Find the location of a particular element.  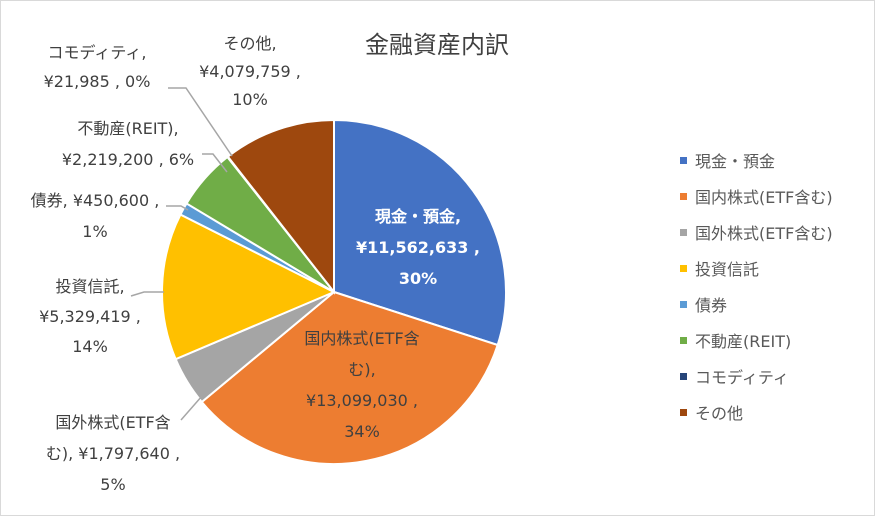

data-label-2: 国外株式(ETF含む), ¥1,797,640 , 5% is located at coordinates (113, 453).